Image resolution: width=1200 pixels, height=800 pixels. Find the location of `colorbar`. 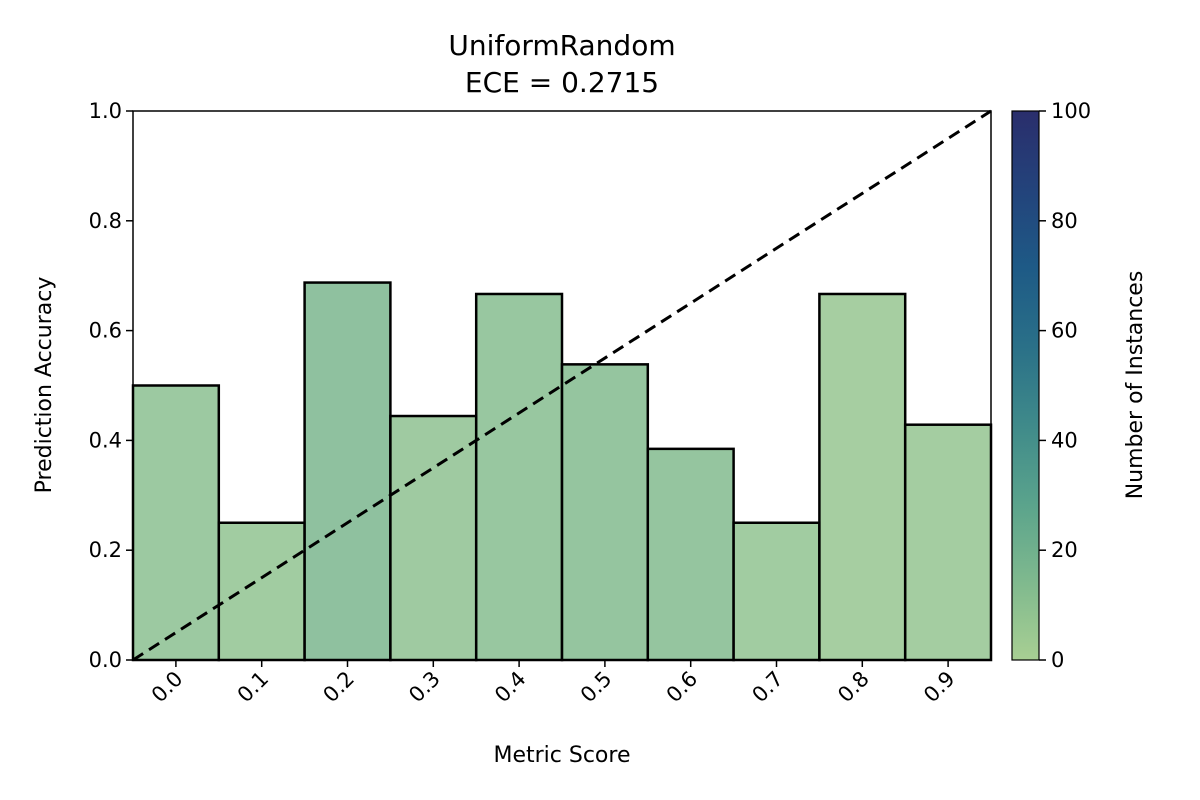

colorbar is located at coordinates (1025, 385).